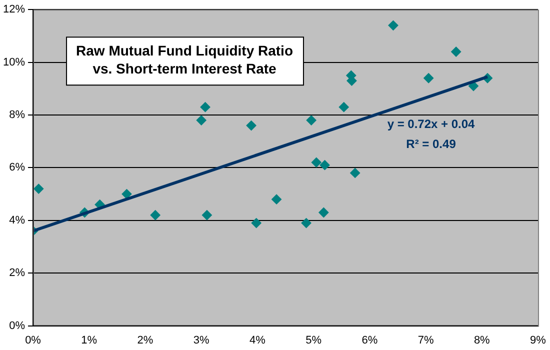 This screenshot has height=350, width=550. Describe the element at coordinates (314, 340) in the screenshot. I see `x-tick-label: 5%` at that location.